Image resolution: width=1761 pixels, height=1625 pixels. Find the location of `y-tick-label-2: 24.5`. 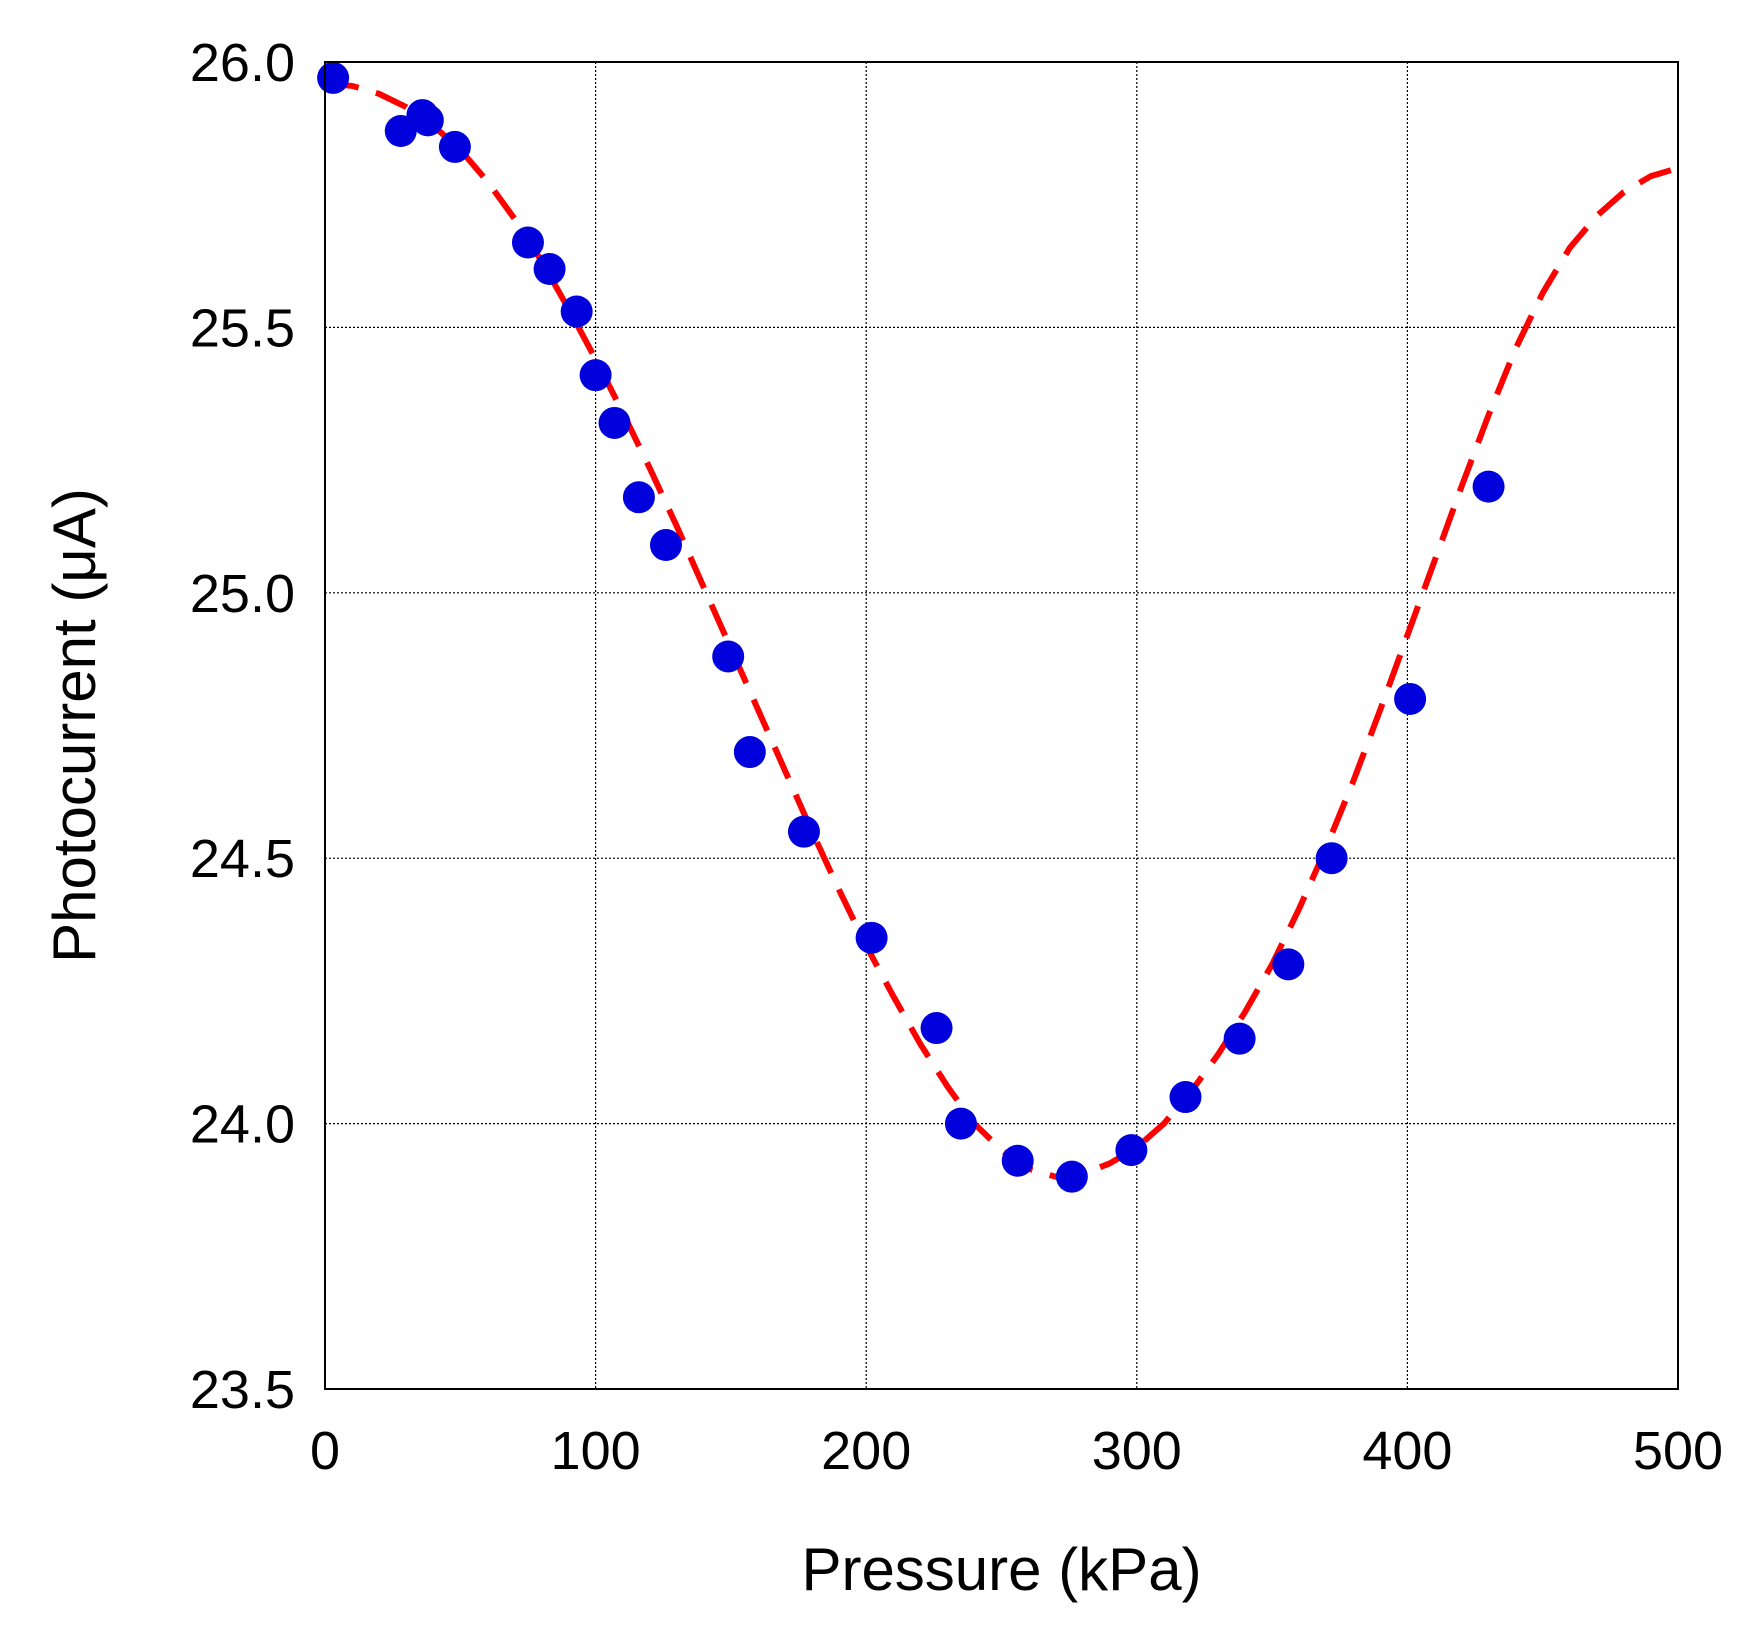

y-tick-label-2: 24.5 is located at coordinates (242, 859).